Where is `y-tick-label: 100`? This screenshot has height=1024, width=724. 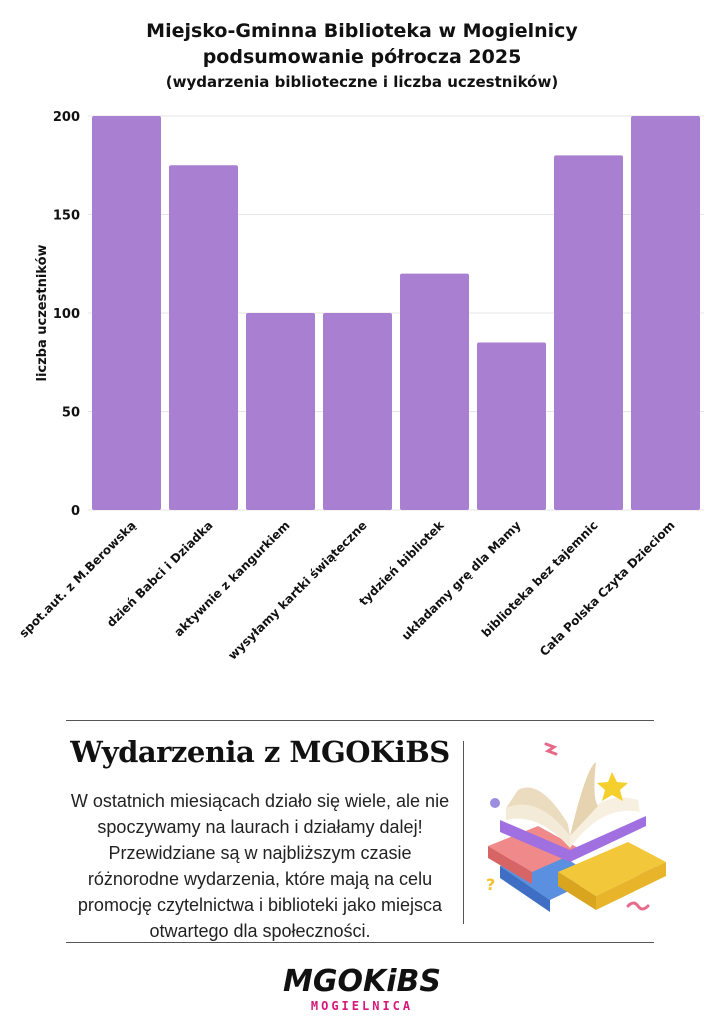 y-tick-label: 100 is located at coordinates (66, 314).